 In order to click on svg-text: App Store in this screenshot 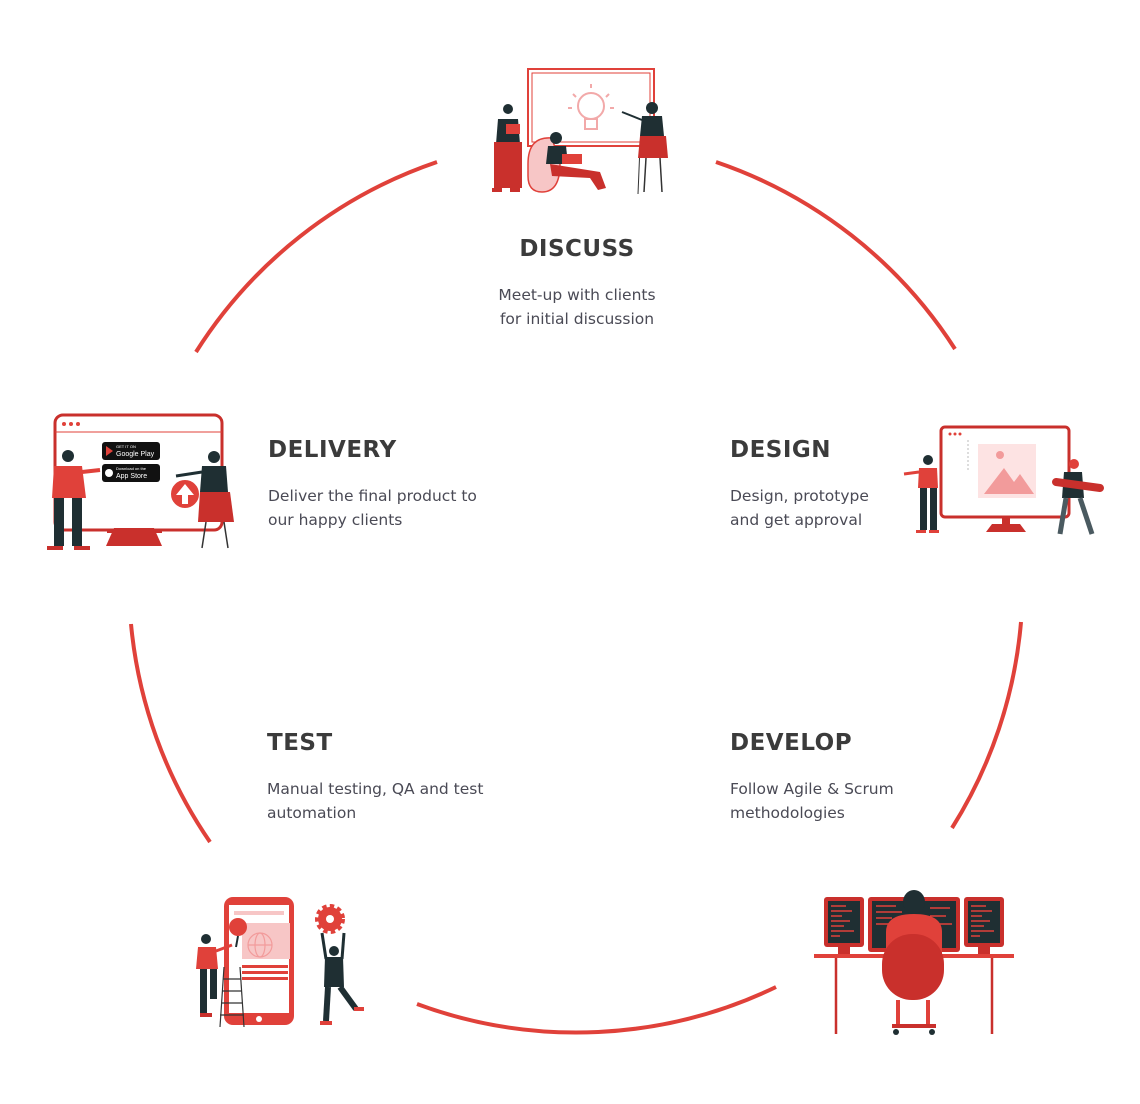, I will do `click(131, 476)`.